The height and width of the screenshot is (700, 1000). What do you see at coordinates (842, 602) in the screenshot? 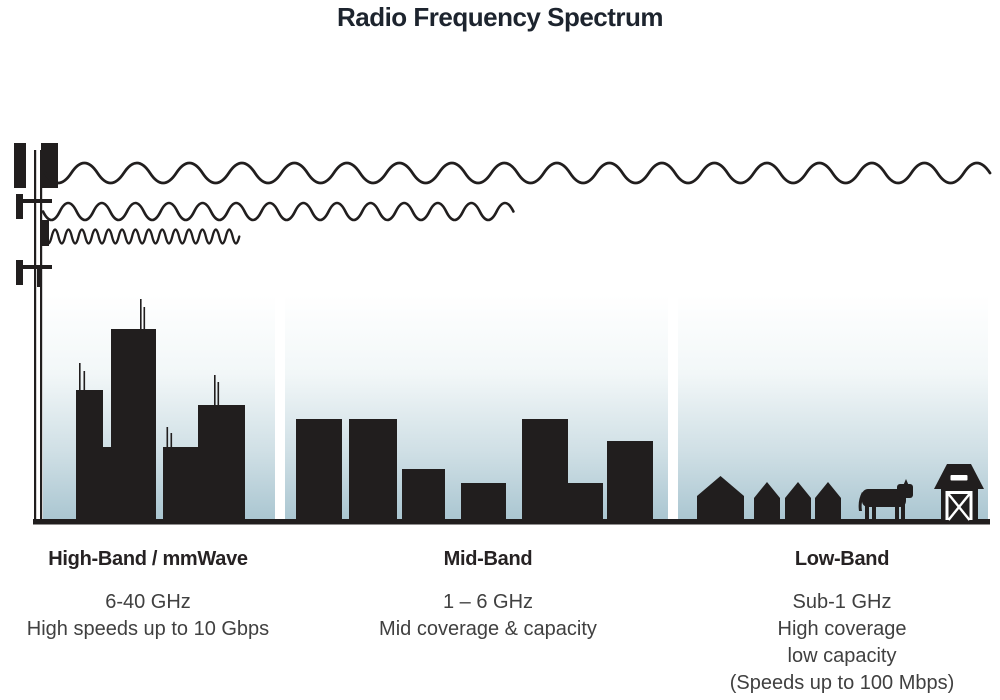
I see `band-frequency-range: Sub-1 GHz` at bounding box center [842, 602].